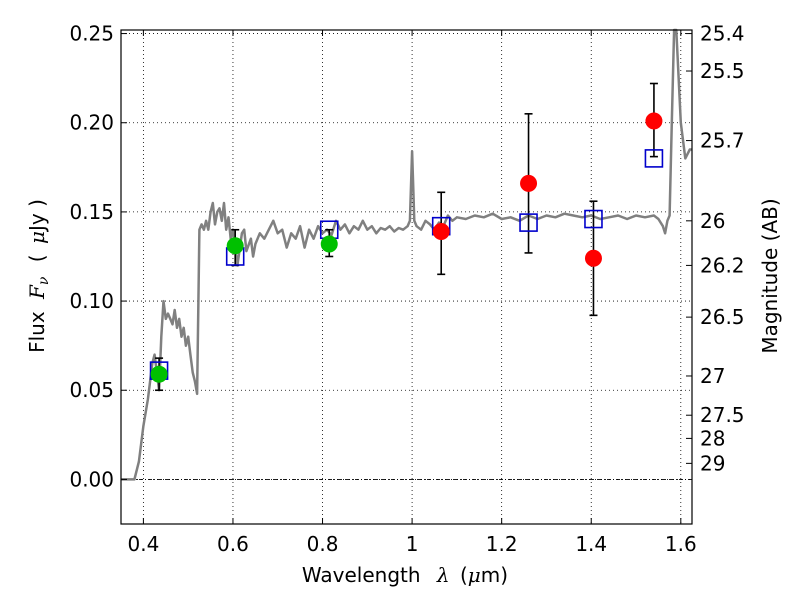  What do you see at coordinates (770, 275) in the screenshot?
I see `y2-axis-label: Magnitude (AB)` at bounding box center [770, 275].